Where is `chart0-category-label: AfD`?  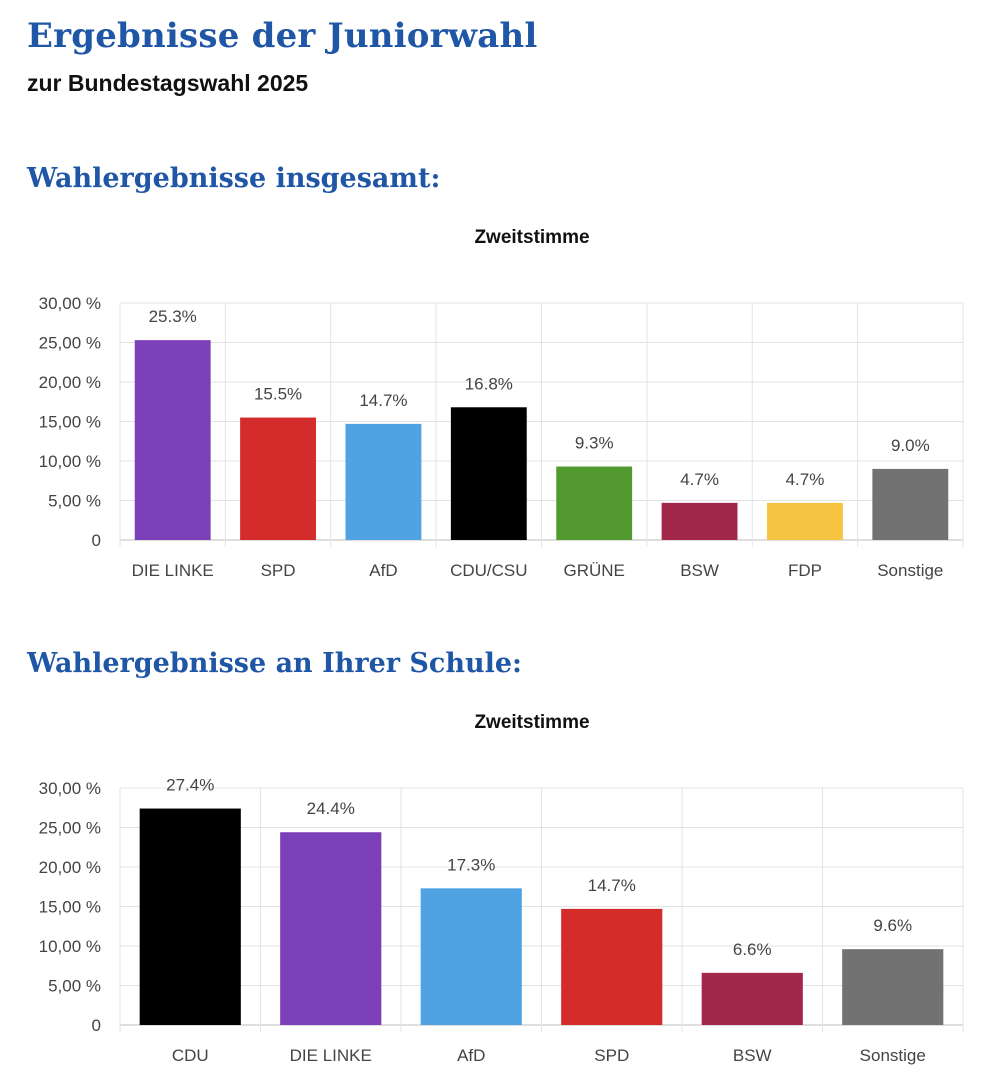
chart0-category-label: AfD is located at coordinates (383, 570).